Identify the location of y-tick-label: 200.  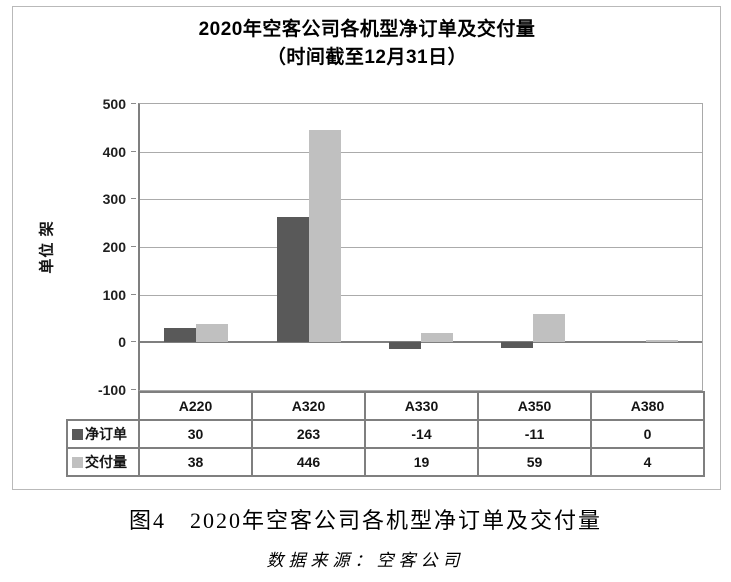
(114, 247).